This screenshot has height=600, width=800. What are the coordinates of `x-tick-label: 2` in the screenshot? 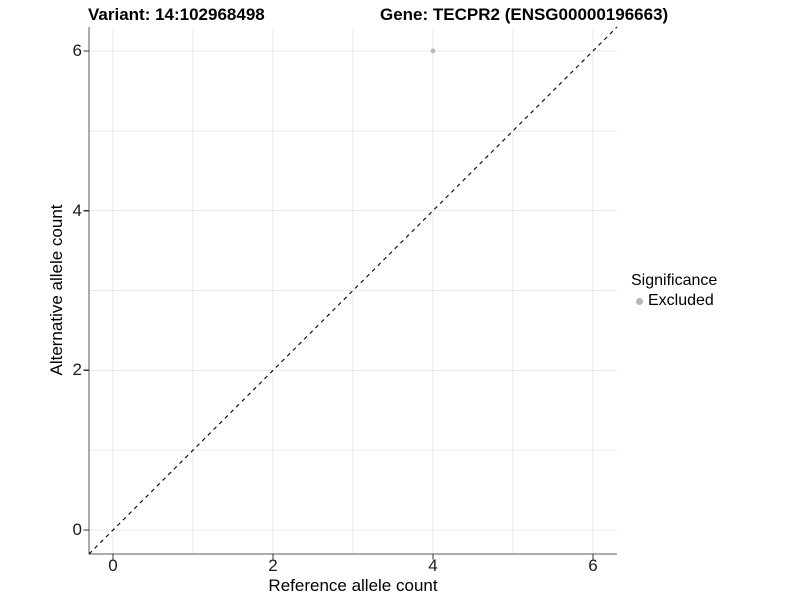 It's located at (273, 565).